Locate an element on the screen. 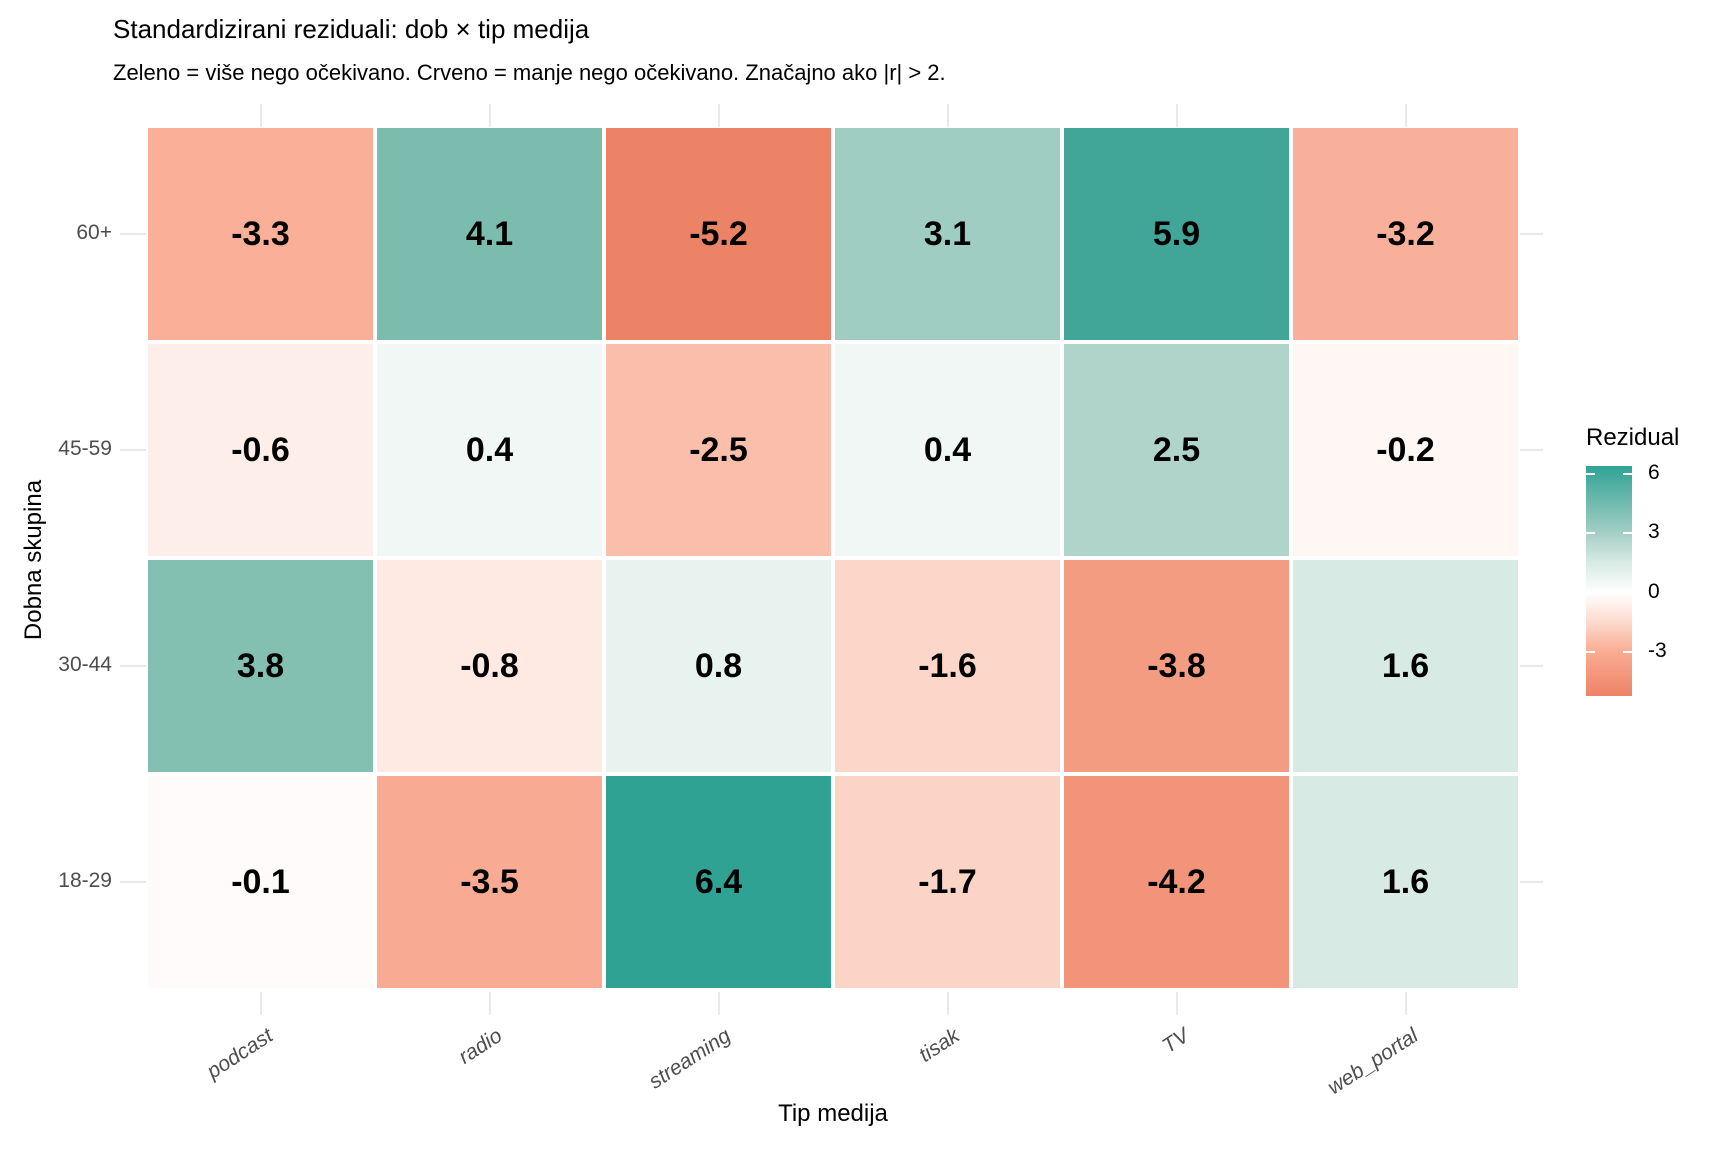 The width and height of the screenshot is (1728, 1152). heatmap-cell: 3.8 is located at coordinates (260, 666).